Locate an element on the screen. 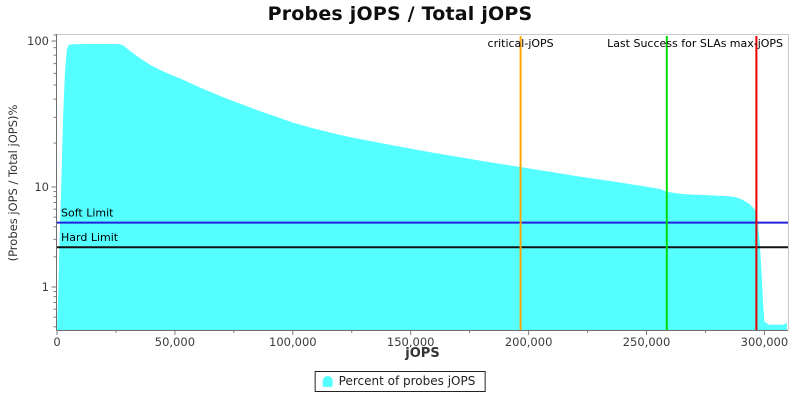  x-tick-label: 300,000 is located at coordinates (765, 342).